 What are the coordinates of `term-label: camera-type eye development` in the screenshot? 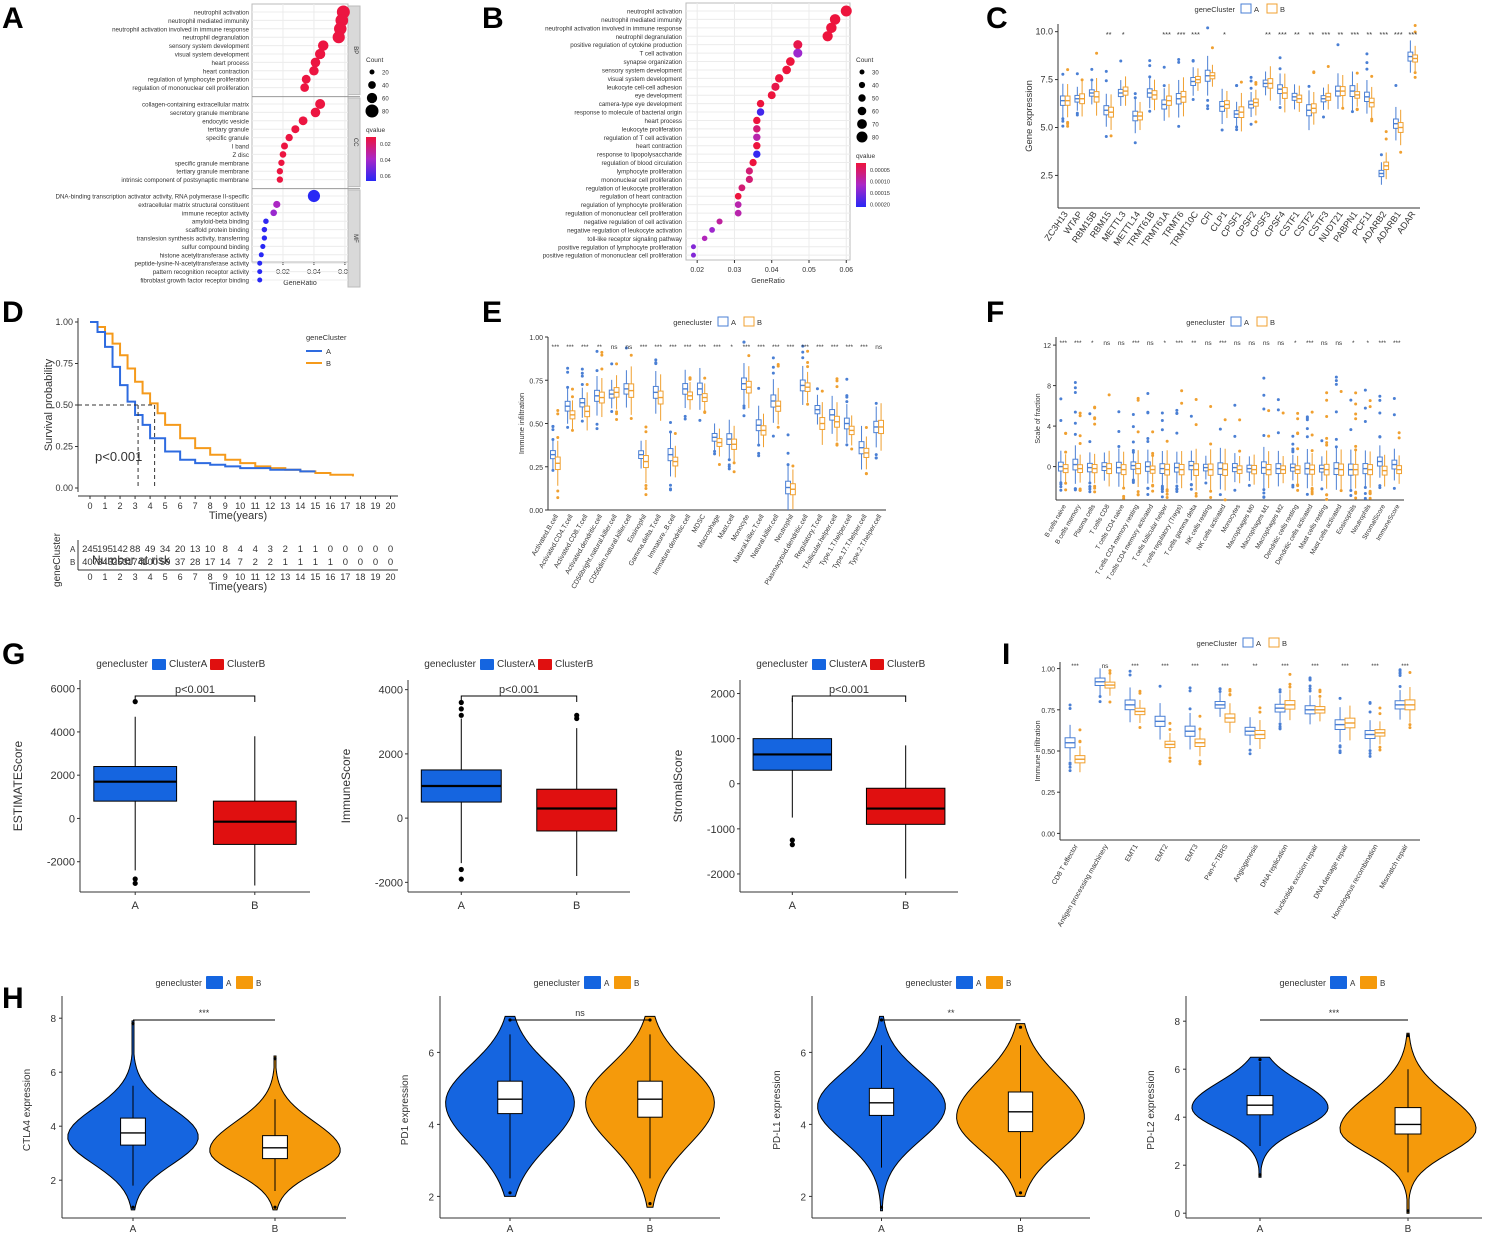 It's located at (641, 104).